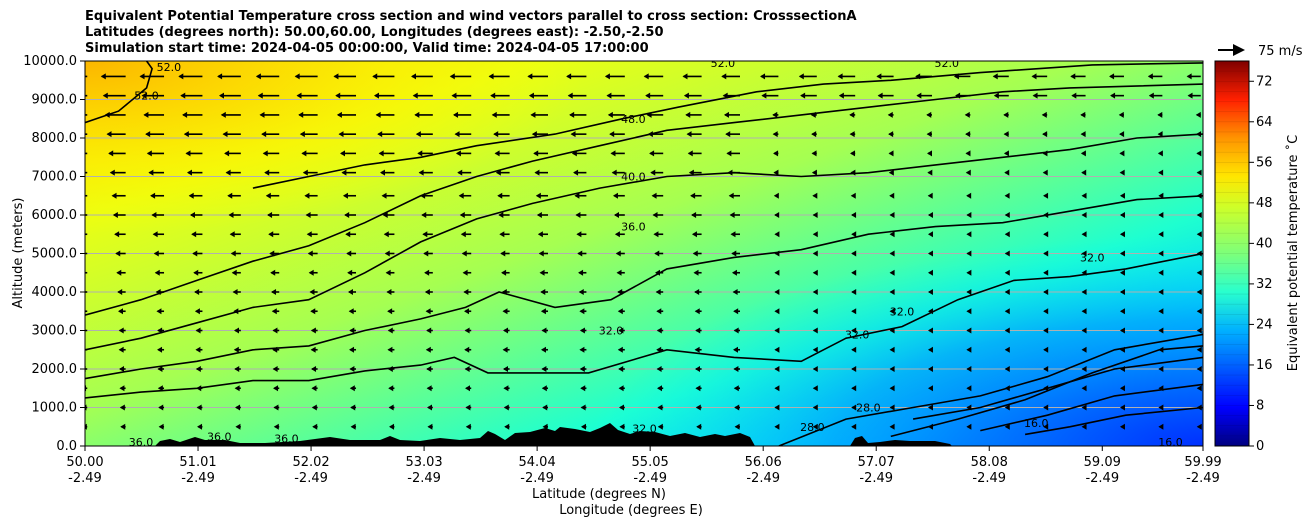 The image size is (1308, 526). What do you see at coordinates (537, 462) in the screenshot?
I see `x-tick-label-lat: 54.04` at bounding box center [537, 462].